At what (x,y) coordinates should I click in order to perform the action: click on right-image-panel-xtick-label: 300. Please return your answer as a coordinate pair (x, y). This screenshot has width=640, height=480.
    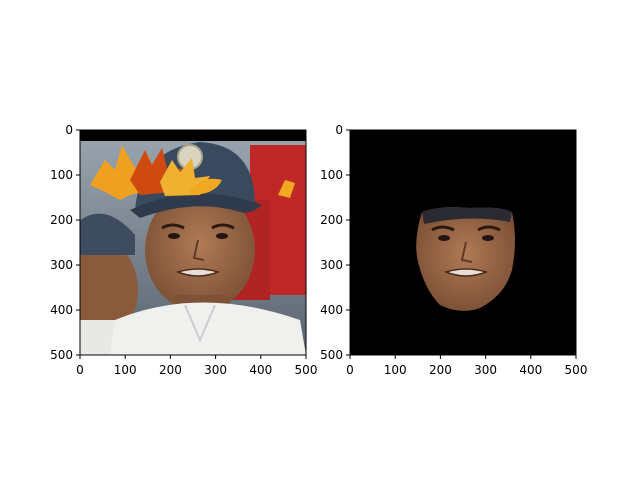
    Looking at the image, I should click on (485, 370).